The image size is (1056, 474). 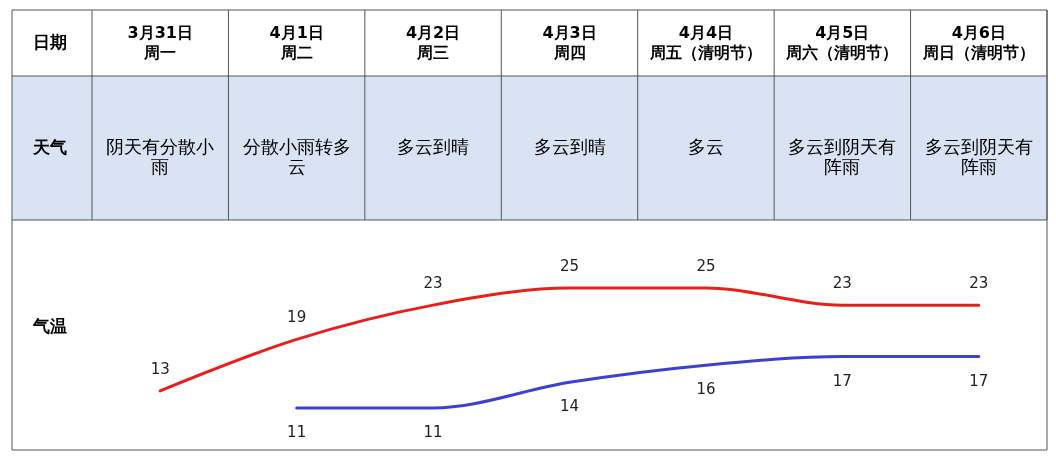 What do you see at coordinates (160, 156) in the screenshot?
I see `text: 阴天有分散小雨` at bounding box center [160, 156].